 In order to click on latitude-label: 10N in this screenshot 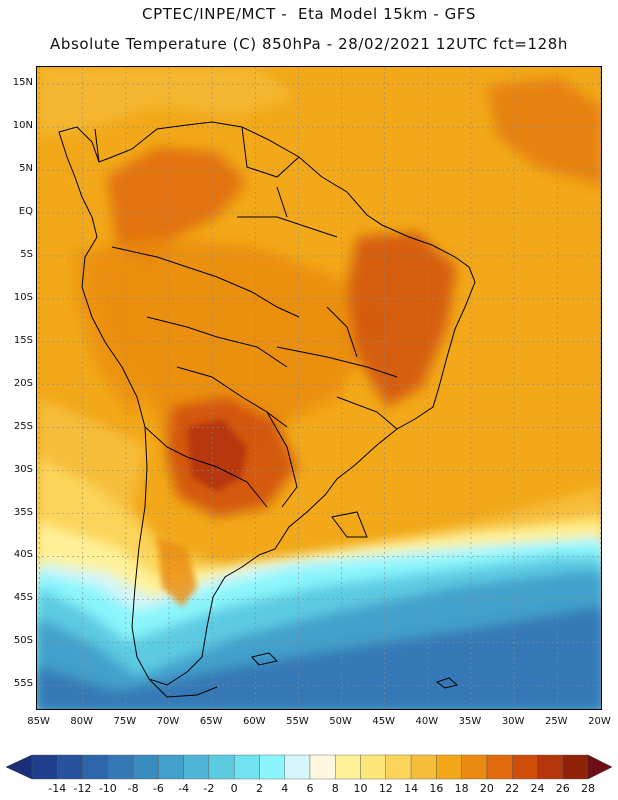, I will do `click(22, 126)`.